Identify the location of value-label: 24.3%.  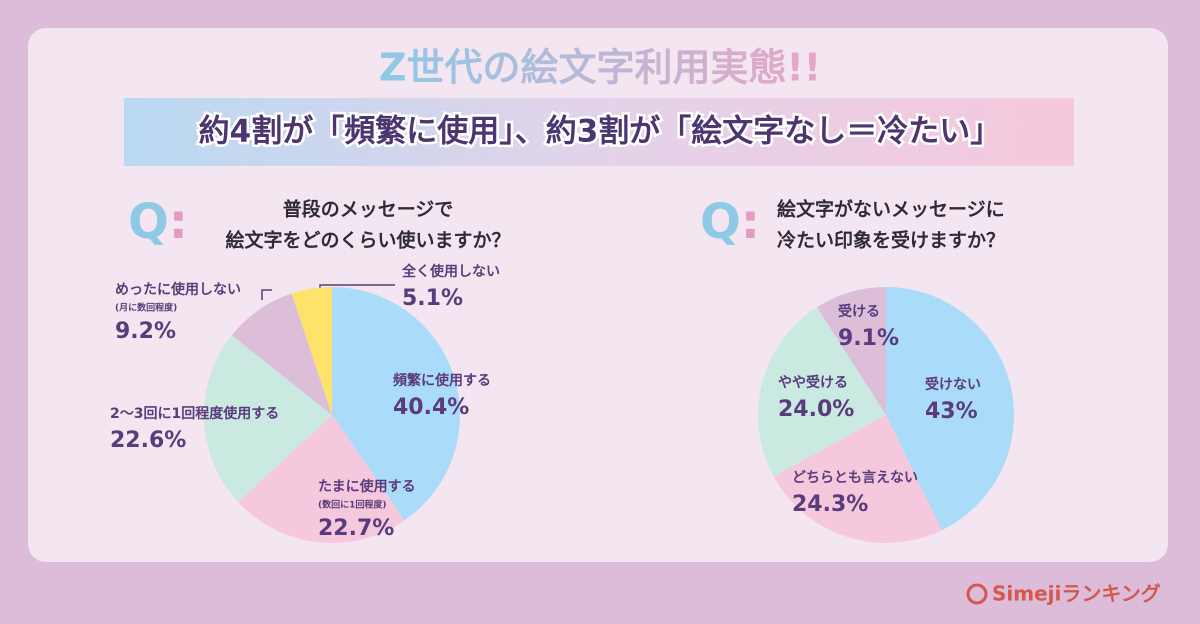
(830, 504).